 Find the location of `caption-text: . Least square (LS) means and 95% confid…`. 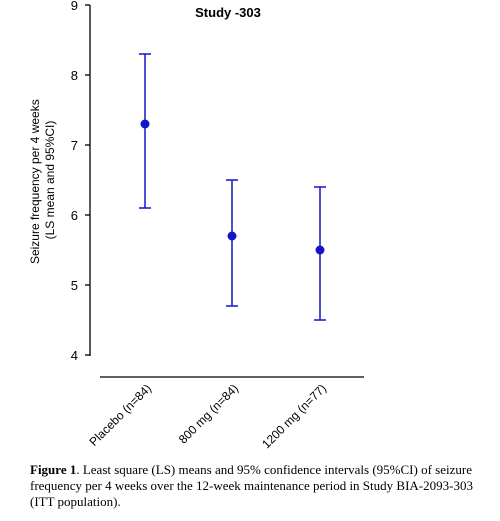

caption-text: . Least square (LS) means and 95% confid… is located at coordinates (251, 485).